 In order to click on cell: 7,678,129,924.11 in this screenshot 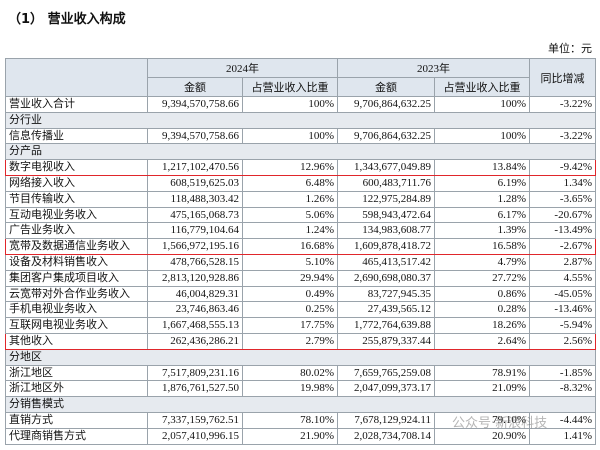, I will do `click(386, 420)`.